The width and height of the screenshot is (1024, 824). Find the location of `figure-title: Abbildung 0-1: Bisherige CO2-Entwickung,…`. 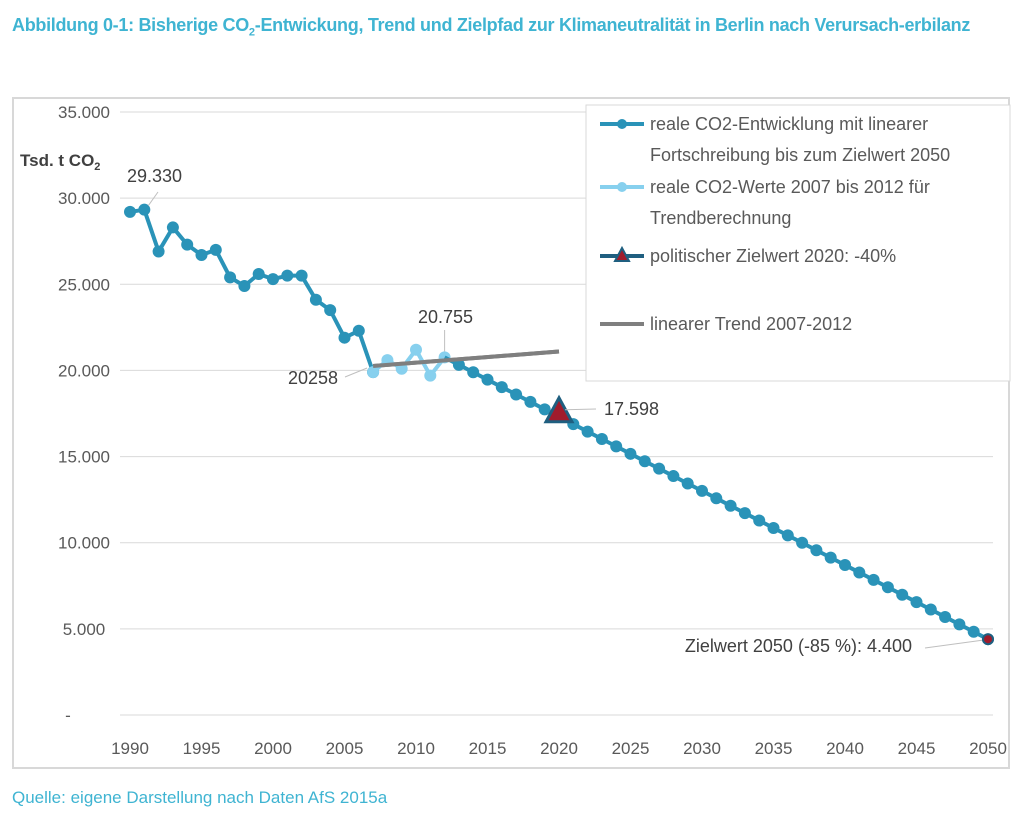

figure-title: Abbildung 0-1: Bisherige CO2-Entwickung,… is located at coordinates (512, 29).